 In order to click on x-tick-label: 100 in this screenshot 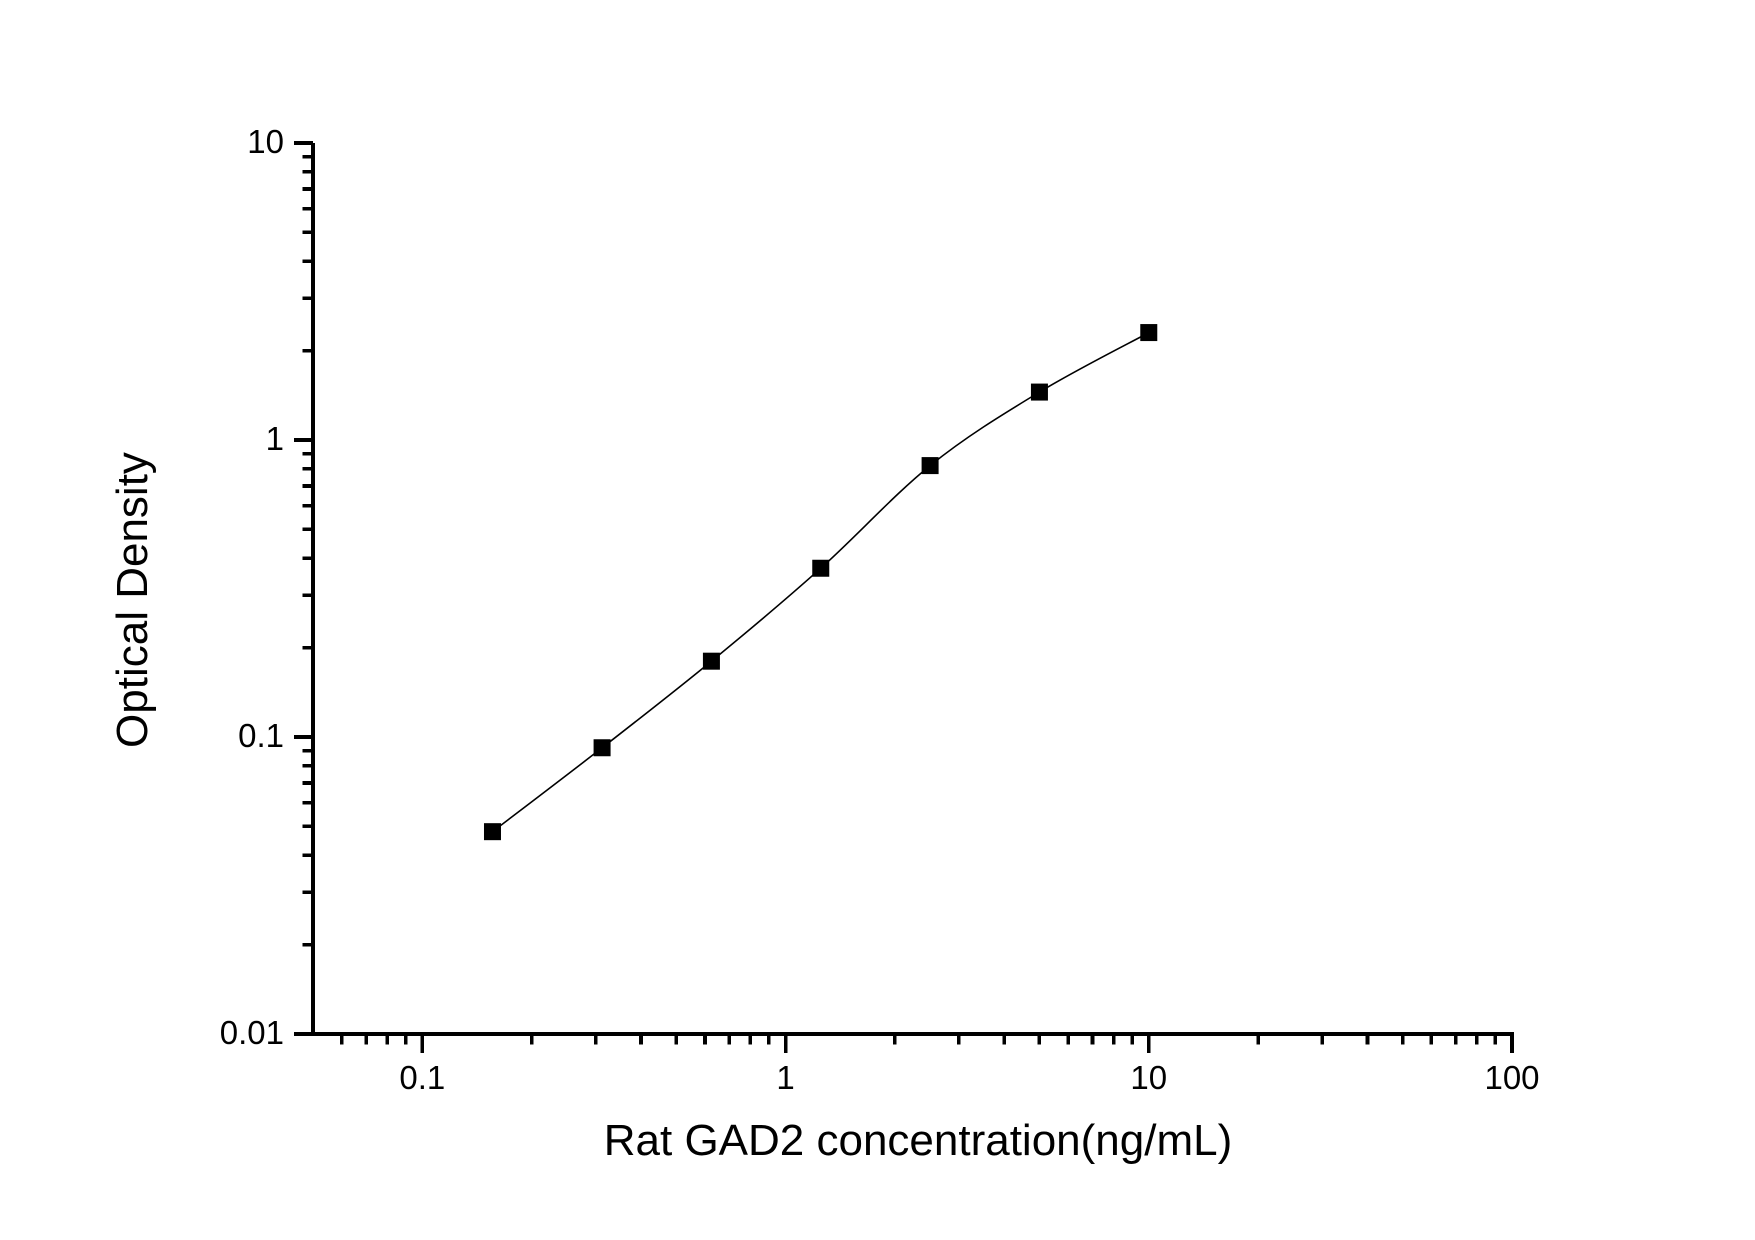, I will do `click(1511, 1077)`.